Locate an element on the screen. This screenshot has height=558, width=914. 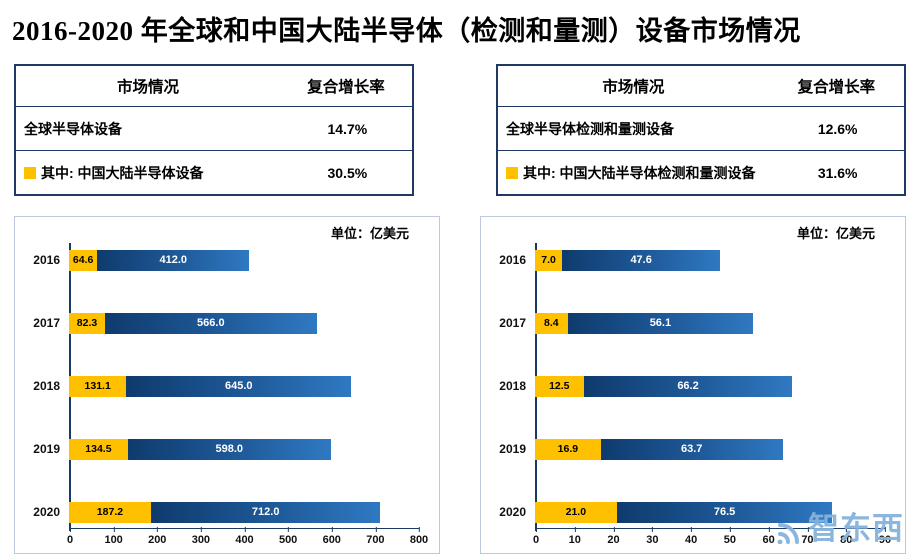
x-tick-label: 70 is located at coordinates (807, 536).